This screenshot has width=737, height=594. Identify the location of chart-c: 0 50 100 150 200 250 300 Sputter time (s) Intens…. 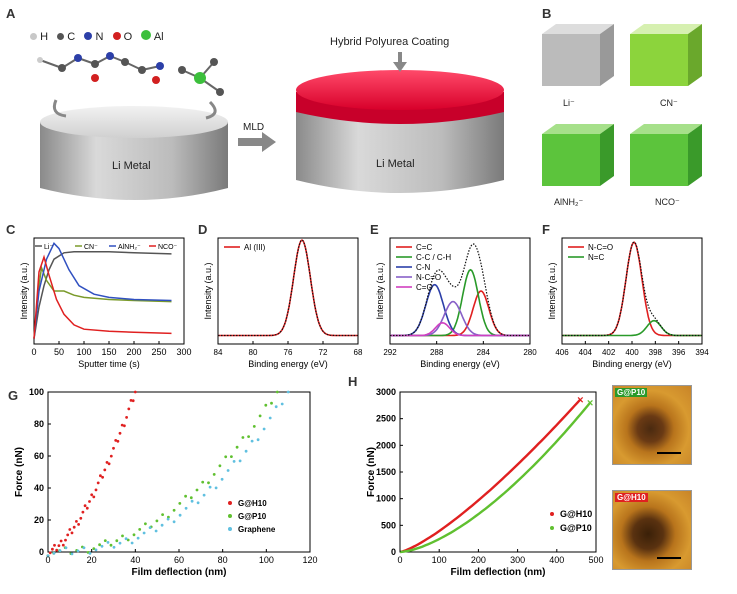
(105, 303).